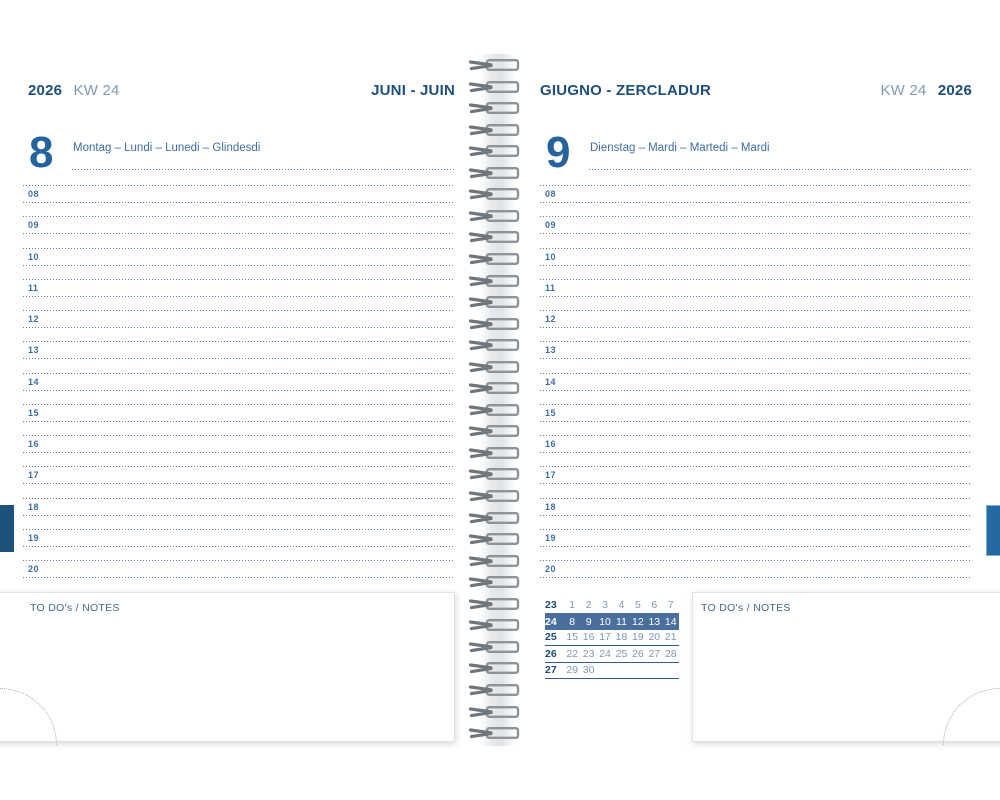 Image resolution: width=1000 pixels, height=800 pixels. What do you see at coordinates (551, 621) in the screenshot?
I see `week-number: 24` at bounding box center [551, 621].